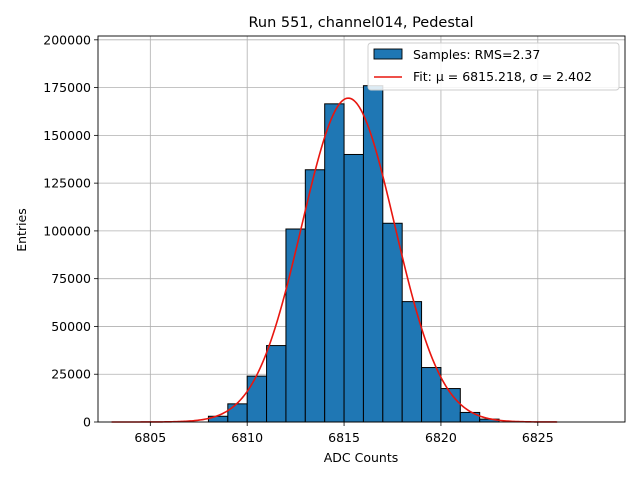  I want to click on x-axis-ticks: 6805 6810 6815 6820 6825, so click(344, 433).